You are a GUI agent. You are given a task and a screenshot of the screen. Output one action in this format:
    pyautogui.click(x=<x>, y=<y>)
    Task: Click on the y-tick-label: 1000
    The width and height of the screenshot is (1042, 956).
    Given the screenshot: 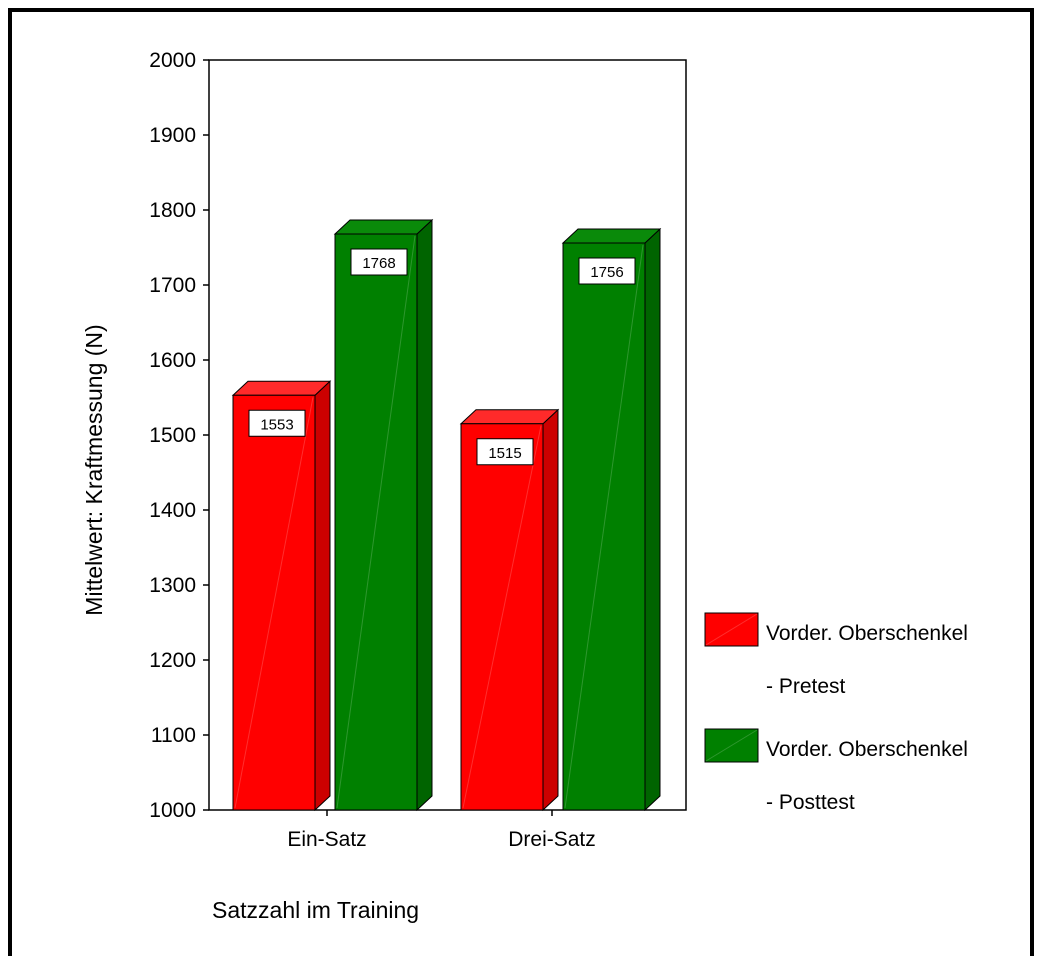 What is the action you would take?
    pyautogui.click(x=172, y=810)
    